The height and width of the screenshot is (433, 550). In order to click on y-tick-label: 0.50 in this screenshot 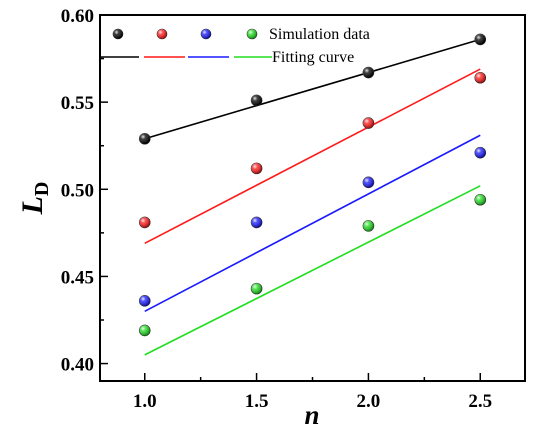, I will do `click(77, 190)`.